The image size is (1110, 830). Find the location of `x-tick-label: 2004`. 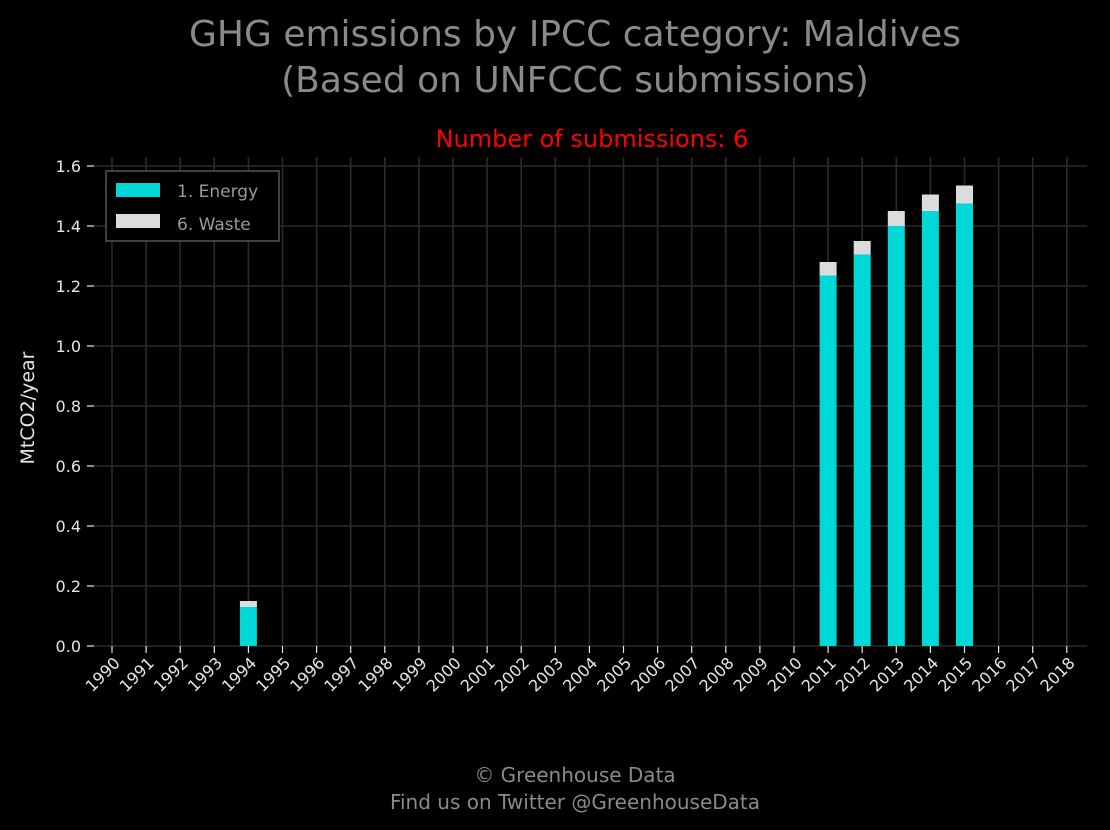

x-tick-label: 2004 is located at coordinates (580, 674).